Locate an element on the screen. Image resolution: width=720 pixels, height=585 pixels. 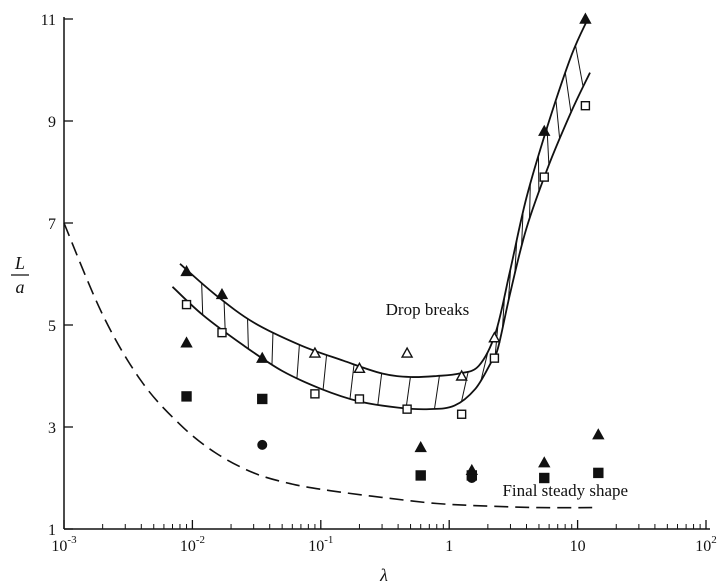
annotation-drop-breaks: Drop breaks is located at coordinates (428, 309).